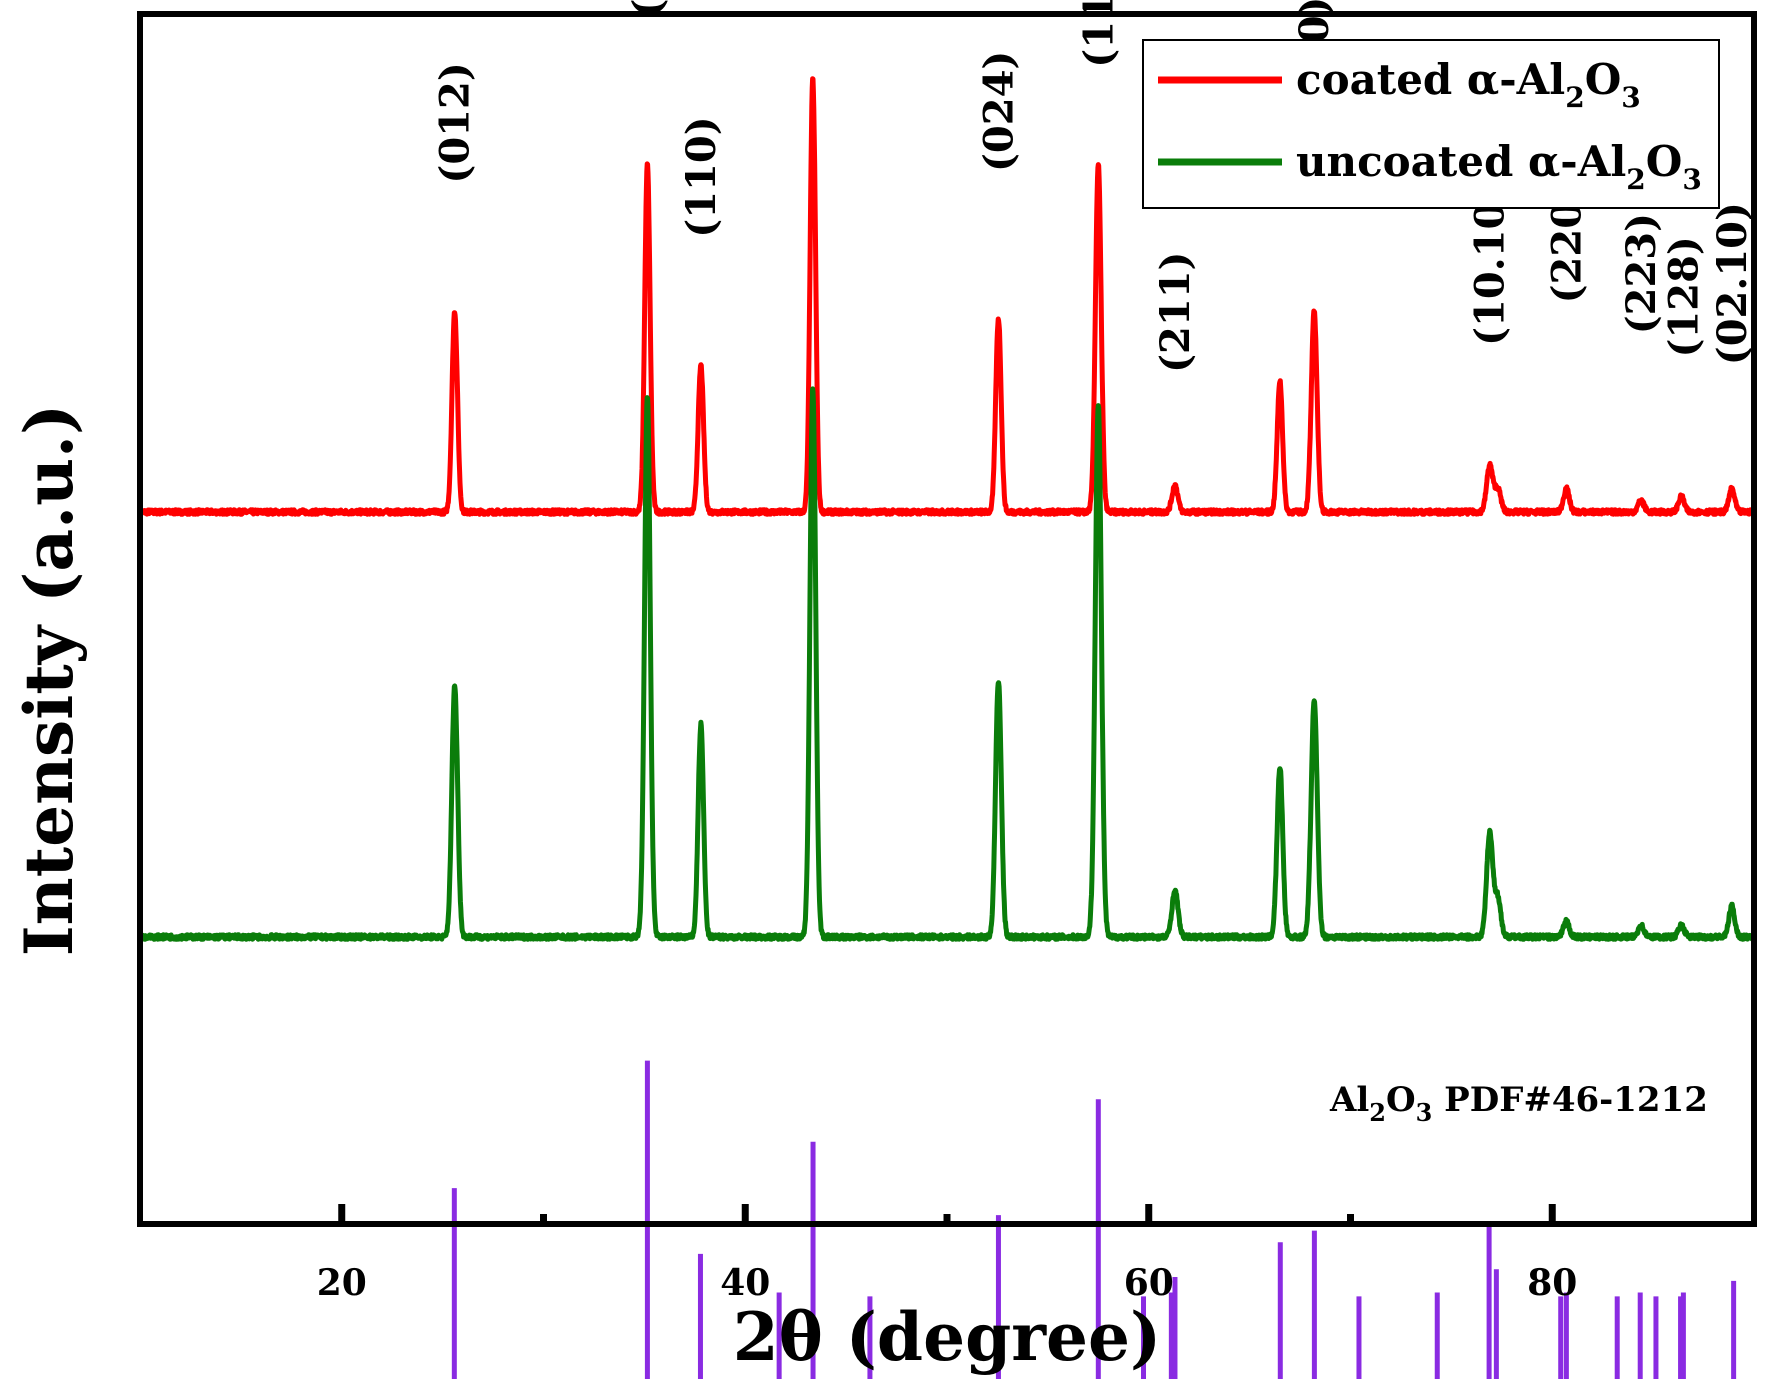 Image resolution: width=1770 pixels, height=1379 pixels. What do you see at coordinates (647, 9) in the screenshot?
I see `hkl-label: (104)` at bounding box center [647, 9].